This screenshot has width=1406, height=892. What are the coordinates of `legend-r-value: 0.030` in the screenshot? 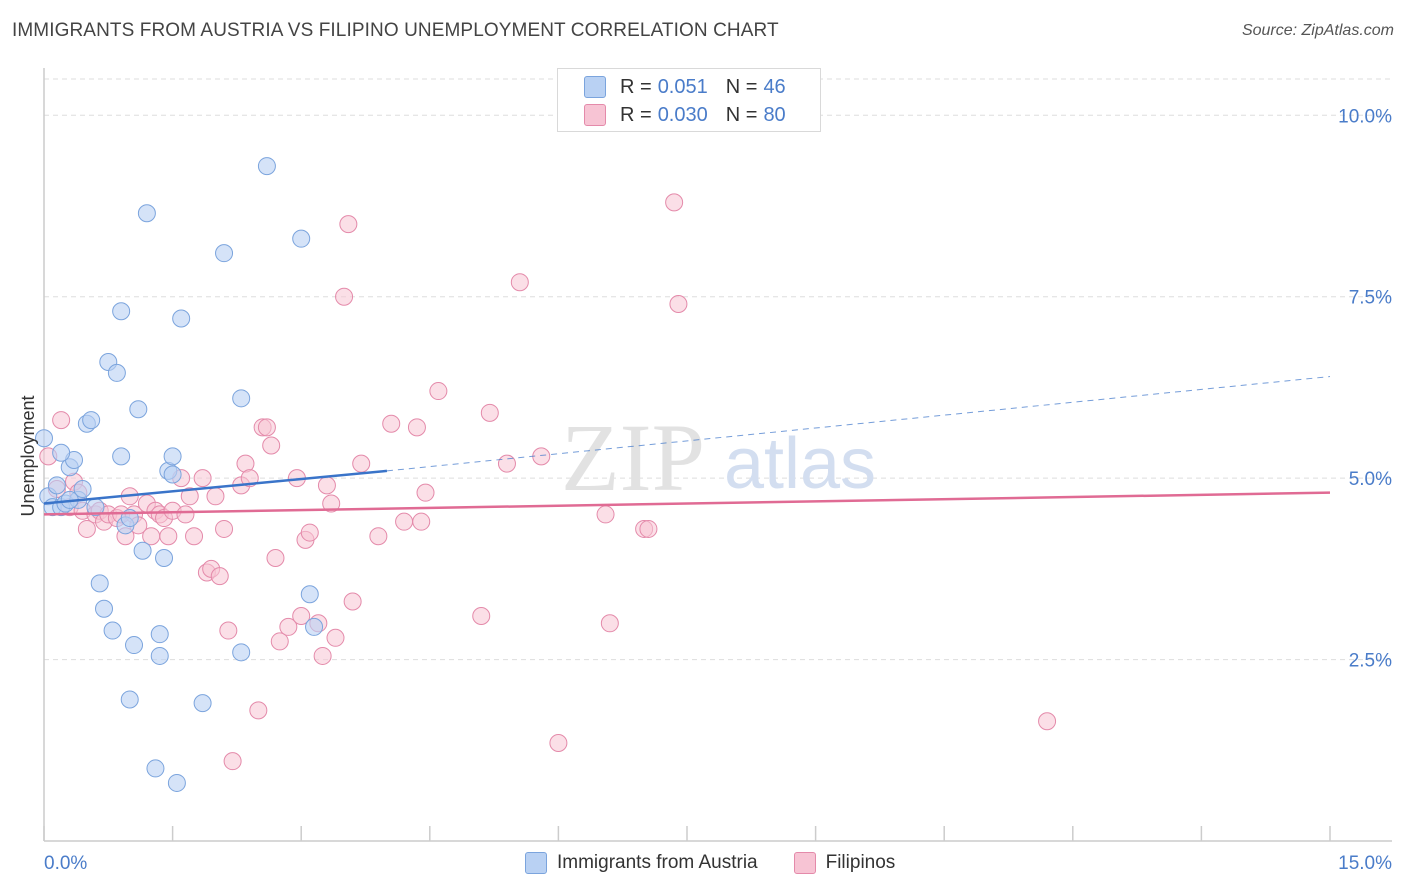 It's located at (682, 114).